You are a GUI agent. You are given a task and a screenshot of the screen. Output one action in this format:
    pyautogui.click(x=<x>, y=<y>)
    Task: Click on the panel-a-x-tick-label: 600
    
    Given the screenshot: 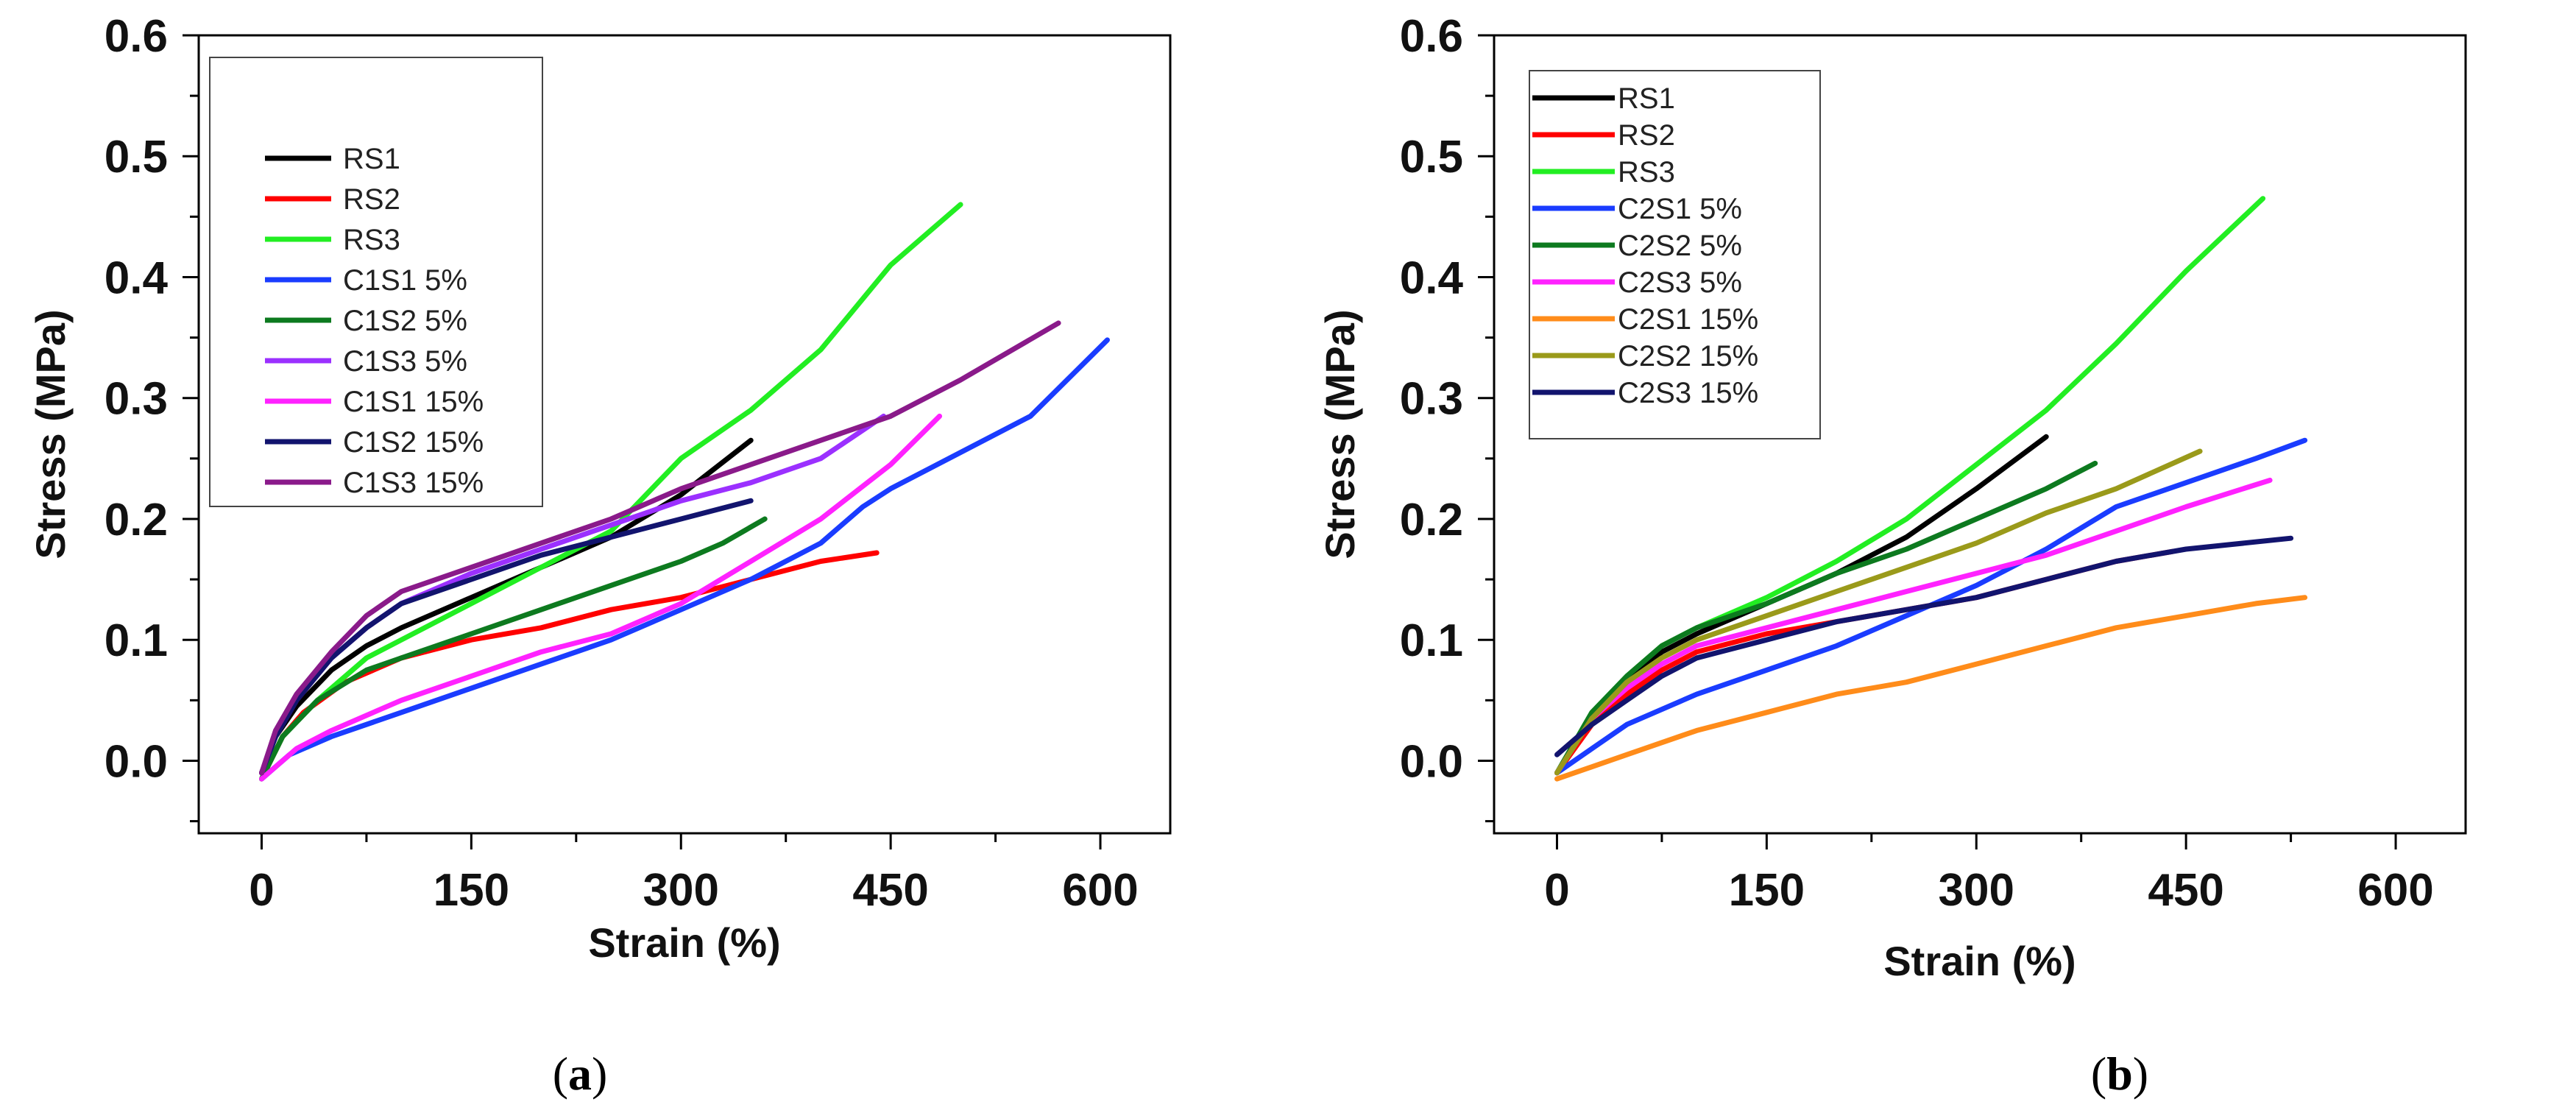 What is the action you would take?
    pyautogui.click(x=1100, y=890)
    